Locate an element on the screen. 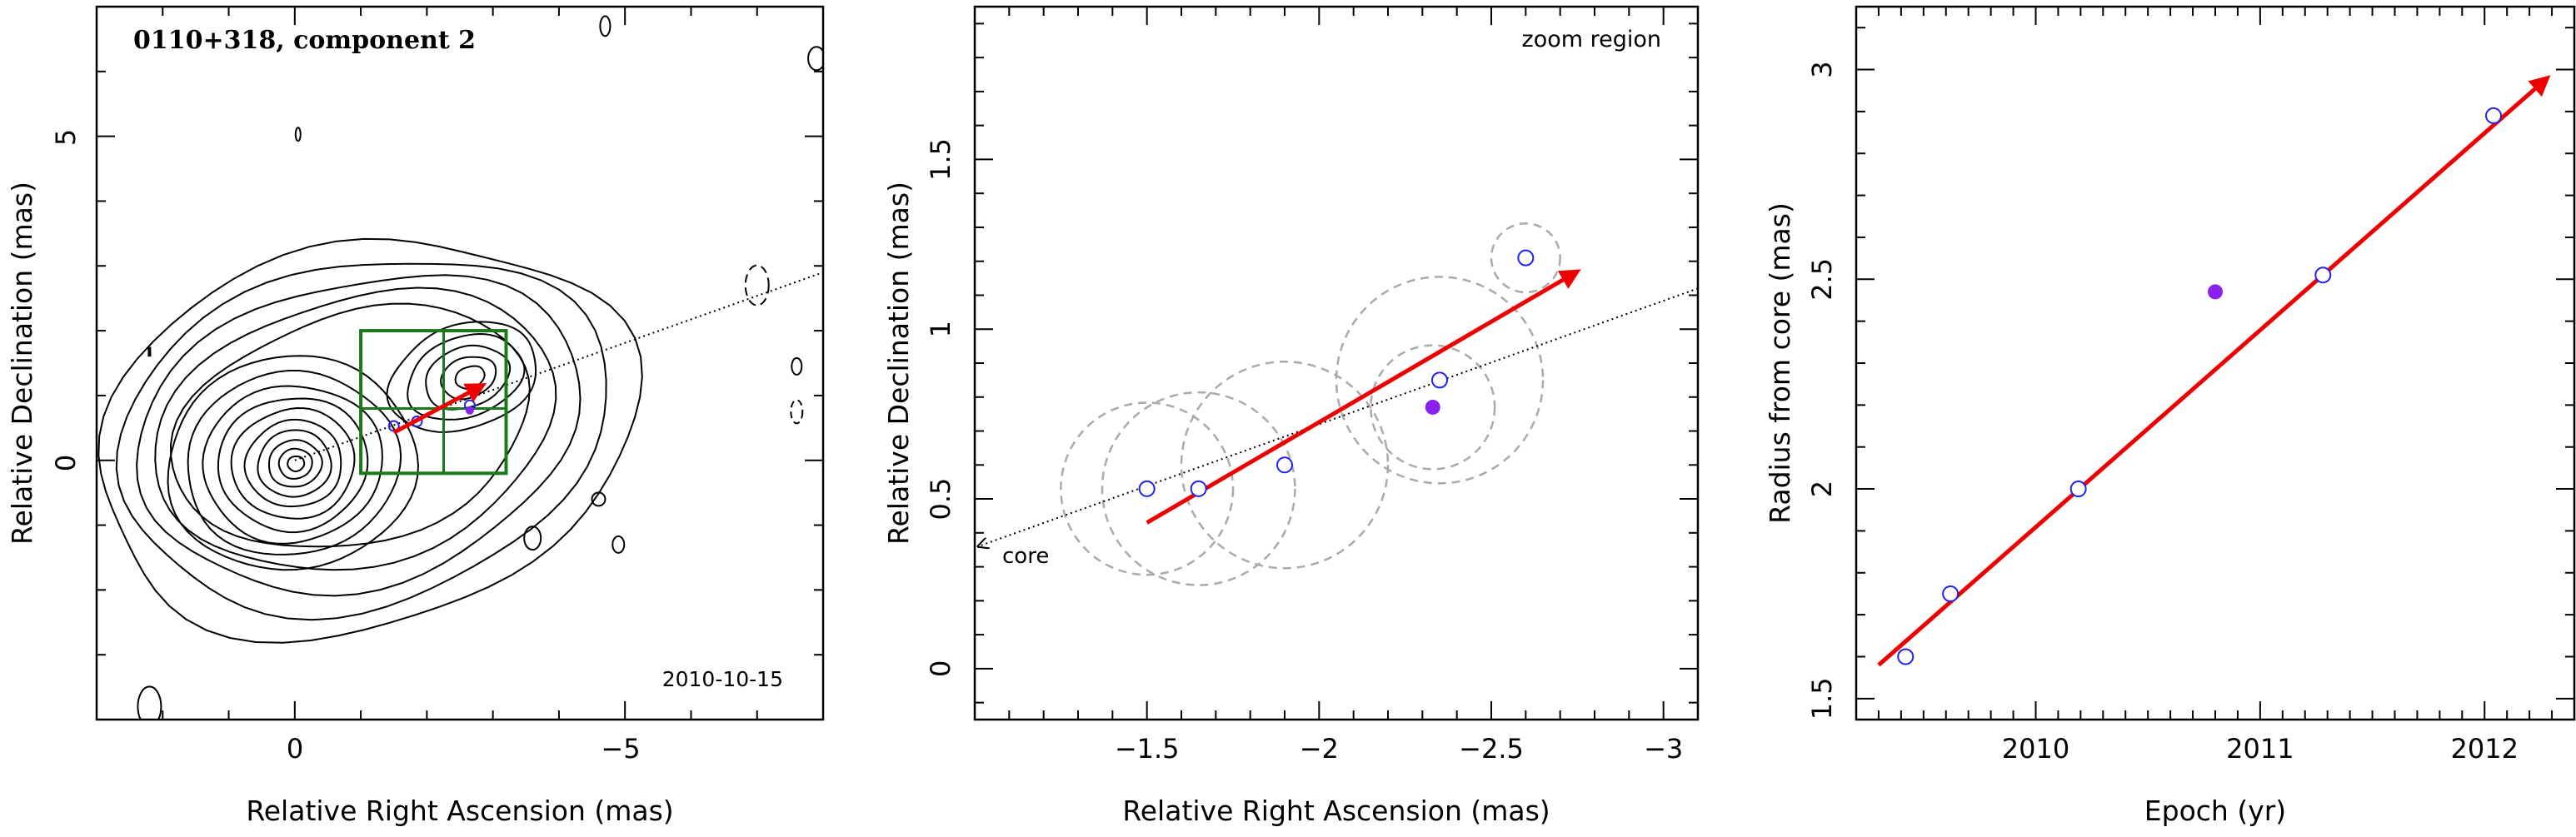  middle-ytick-label: 1 is located at coordinates (940, 329).